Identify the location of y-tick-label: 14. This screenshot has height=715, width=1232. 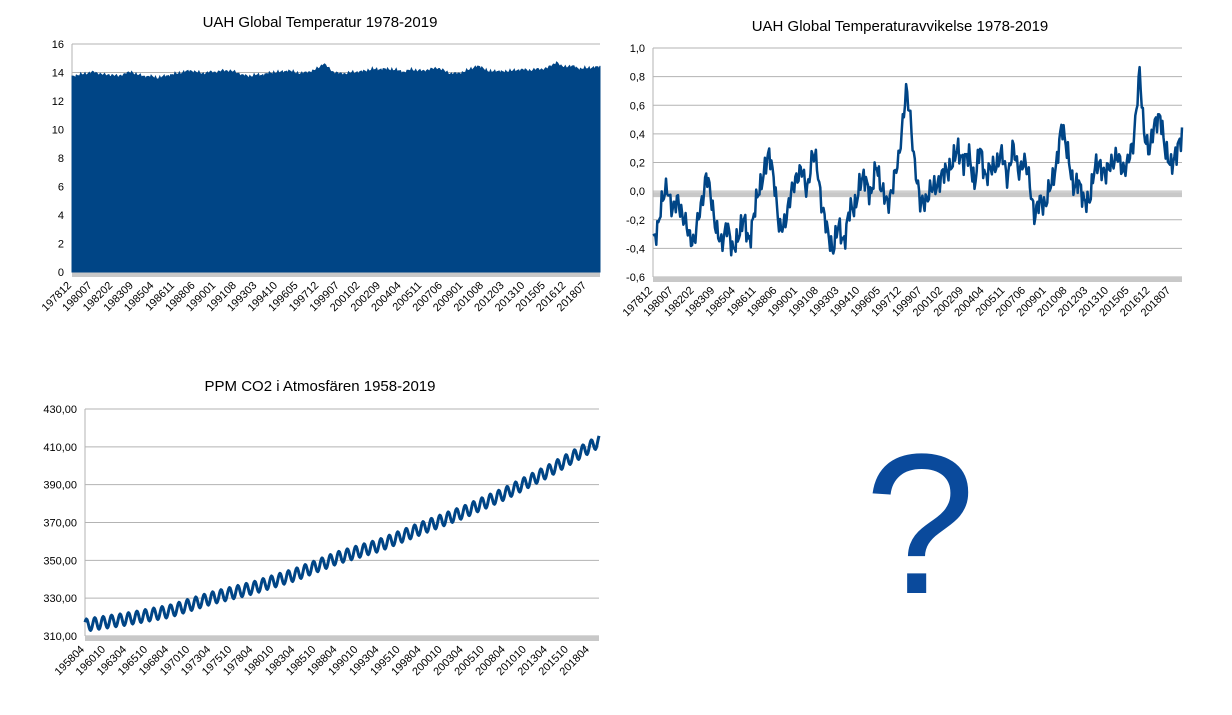
(58, 74).